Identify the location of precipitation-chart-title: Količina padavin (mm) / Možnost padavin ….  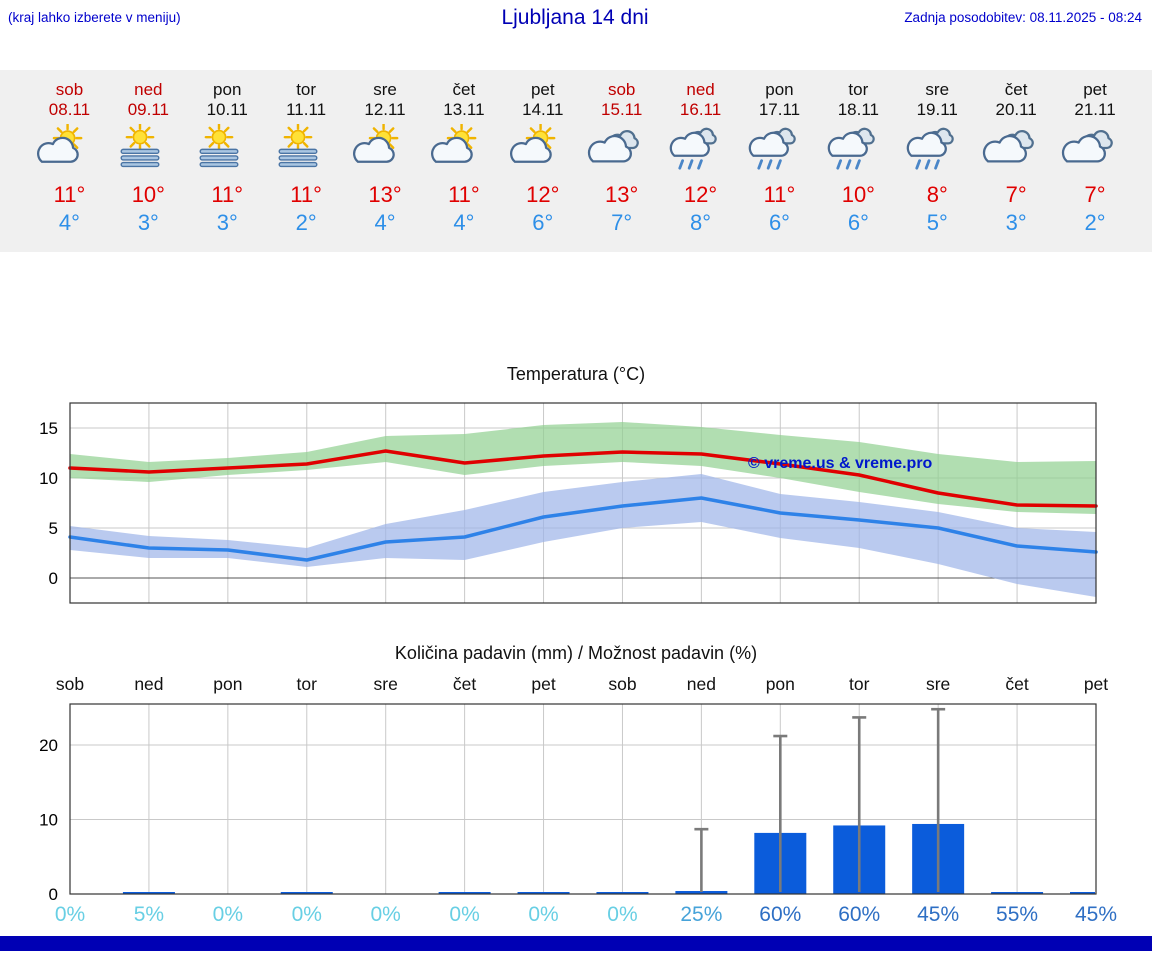
(576, 653).